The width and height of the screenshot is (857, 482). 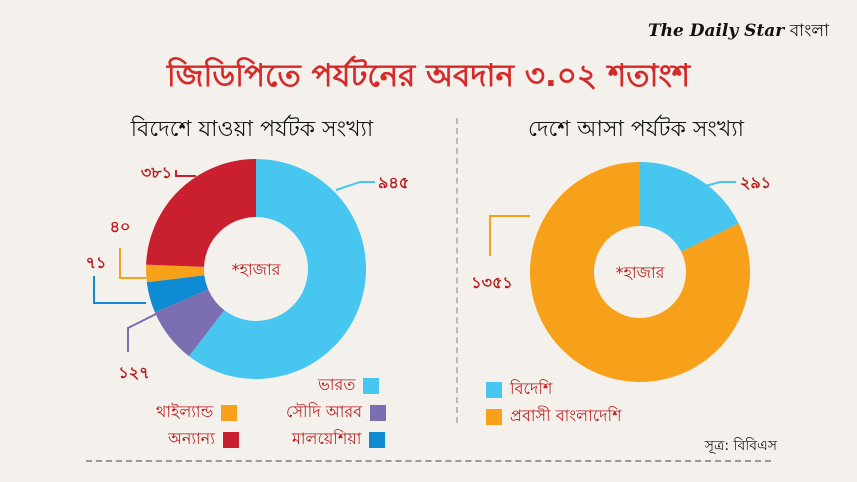 I want to click on legend-label-malaysia: মালয়েশিয়া, so click(x=327, y=438).